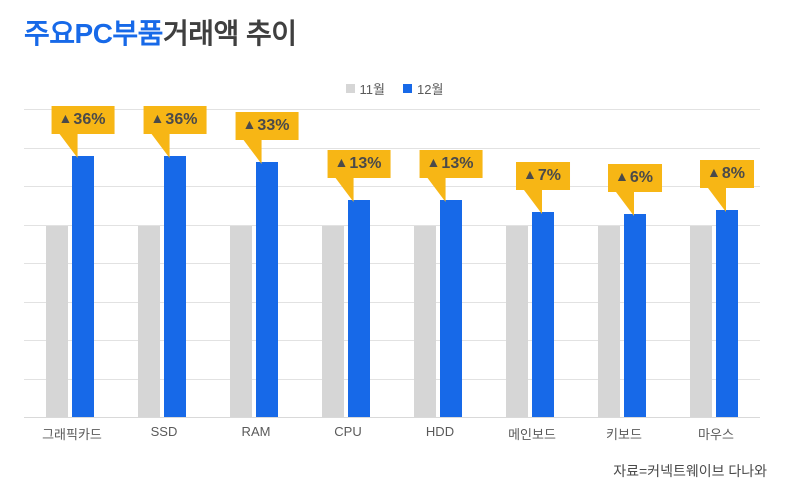 The width and height of the screenshot is (789, 491). I want to click on legend-swatch-previous-month, so click(350, 88).